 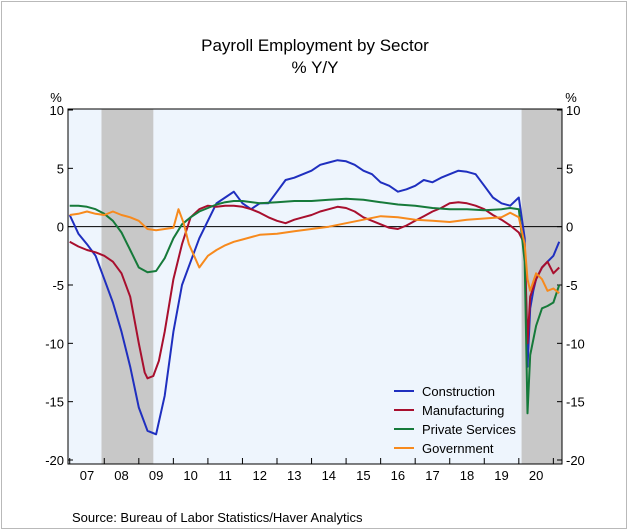 What do you see at coordinates (56, 97) in the screenshot?
I see `y-axis-label-left: %` at bounding box center [56, 97].